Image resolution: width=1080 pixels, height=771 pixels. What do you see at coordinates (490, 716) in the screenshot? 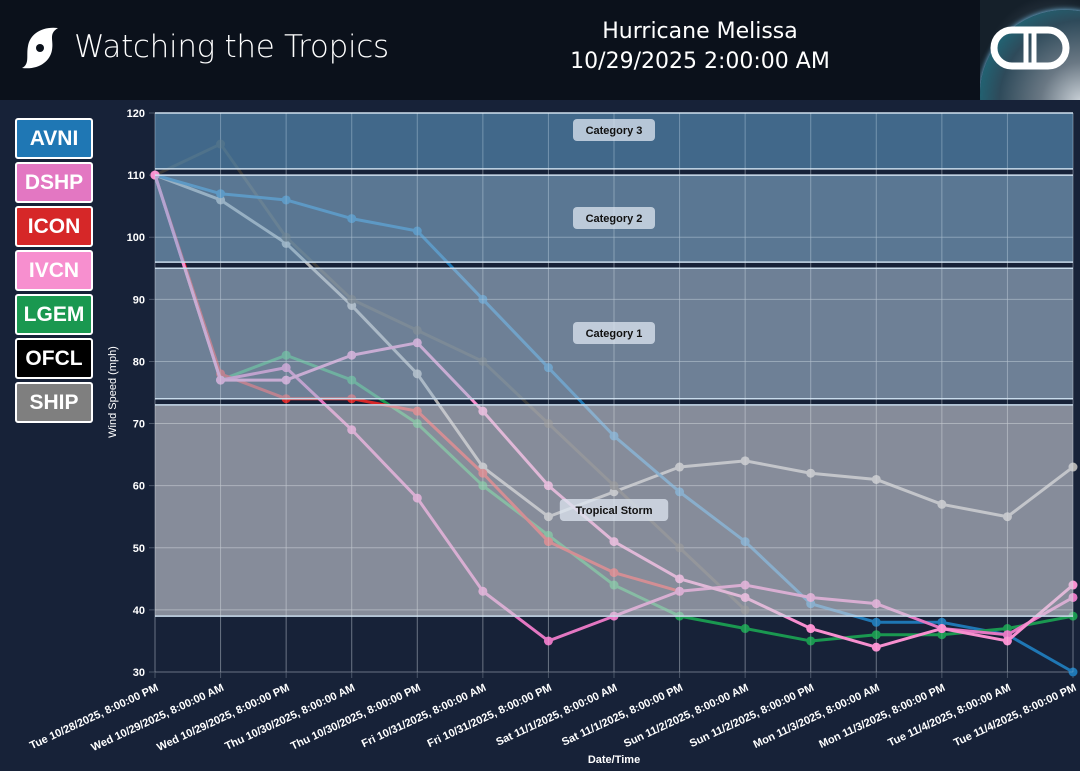
I see `x-tick-label: Fri 10/31/2025, 8:00:00 PM` at bounding box center [490, 716].